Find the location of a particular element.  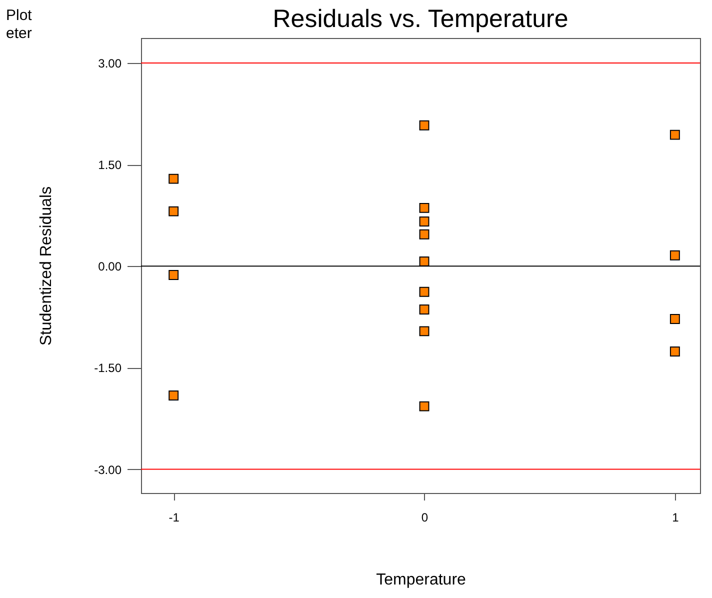

text: Plot is located at coordinates (19, 15).